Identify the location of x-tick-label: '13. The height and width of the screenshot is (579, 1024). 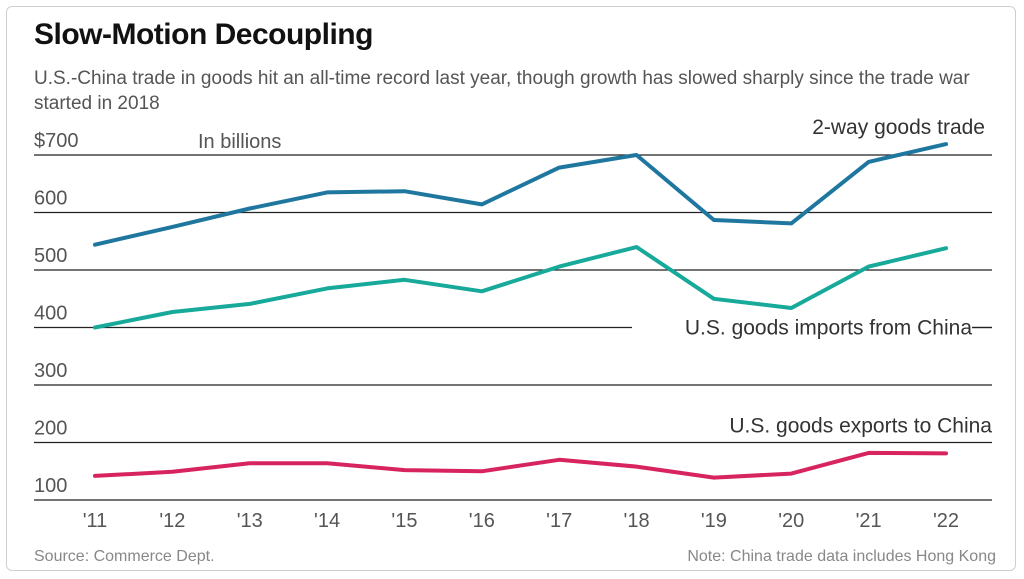
(250, 521).